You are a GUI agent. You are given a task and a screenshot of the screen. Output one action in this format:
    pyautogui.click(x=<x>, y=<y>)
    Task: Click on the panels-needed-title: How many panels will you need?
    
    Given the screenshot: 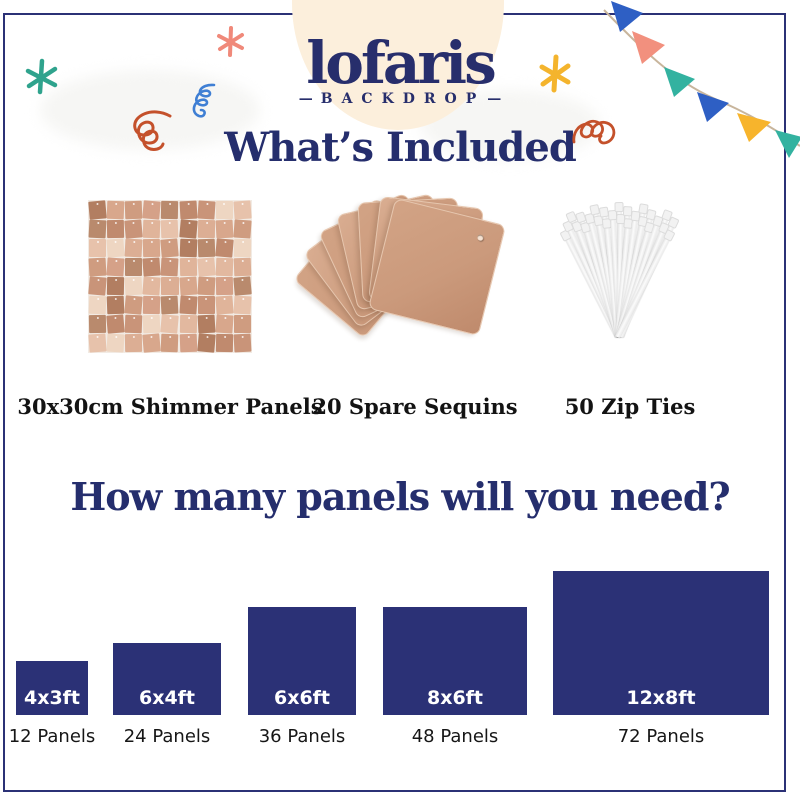 What is the action you would take?
    pyautogui.click(x=400, y=496)
    